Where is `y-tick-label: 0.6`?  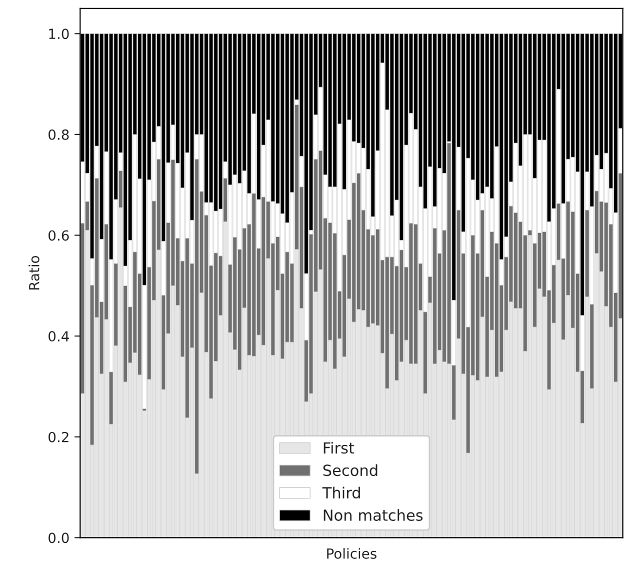
y-tick-label: 0.6 is located at coordinates (58, 235).